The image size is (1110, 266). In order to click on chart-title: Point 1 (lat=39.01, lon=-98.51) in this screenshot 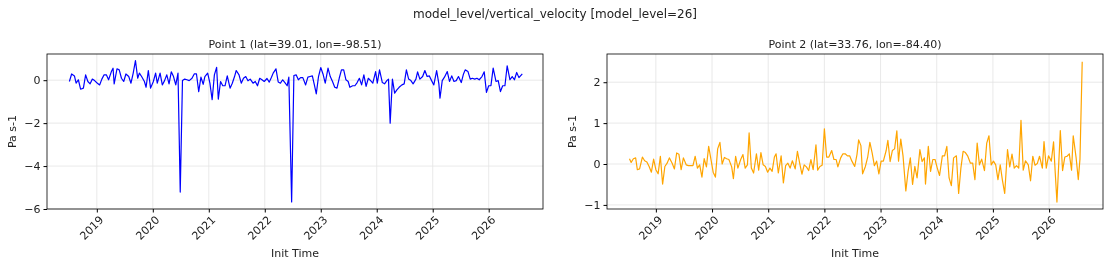, I will do `click(295, 44)`.